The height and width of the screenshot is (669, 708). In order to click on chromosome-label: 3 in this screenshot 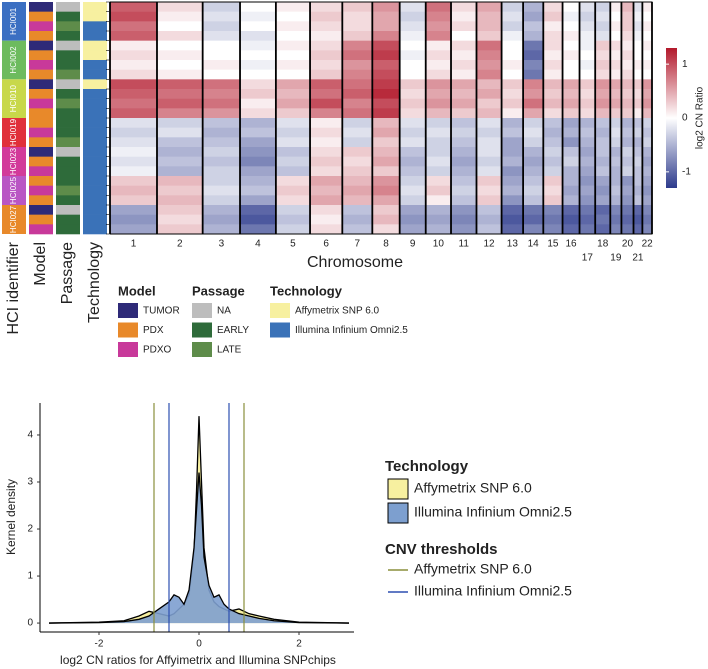, I will do `click(222, 244)`.